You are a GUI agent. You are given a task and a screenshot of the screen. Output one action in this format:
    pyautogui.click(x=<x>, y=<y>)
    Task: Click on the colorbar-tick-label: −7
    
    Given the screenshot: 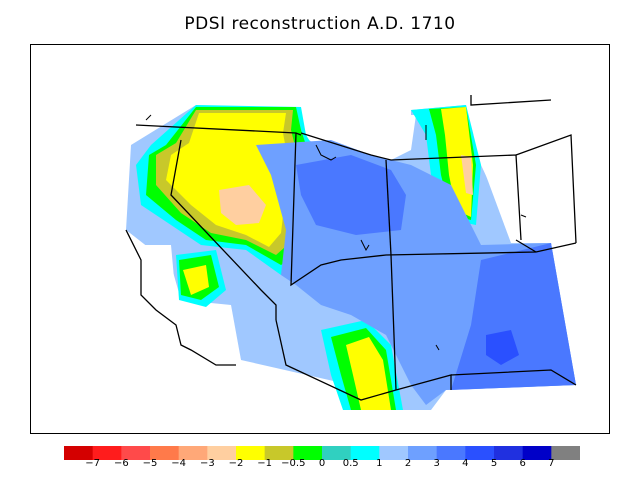 What is the action you would take?
    pyautogui.click(x=93, y=463)
    